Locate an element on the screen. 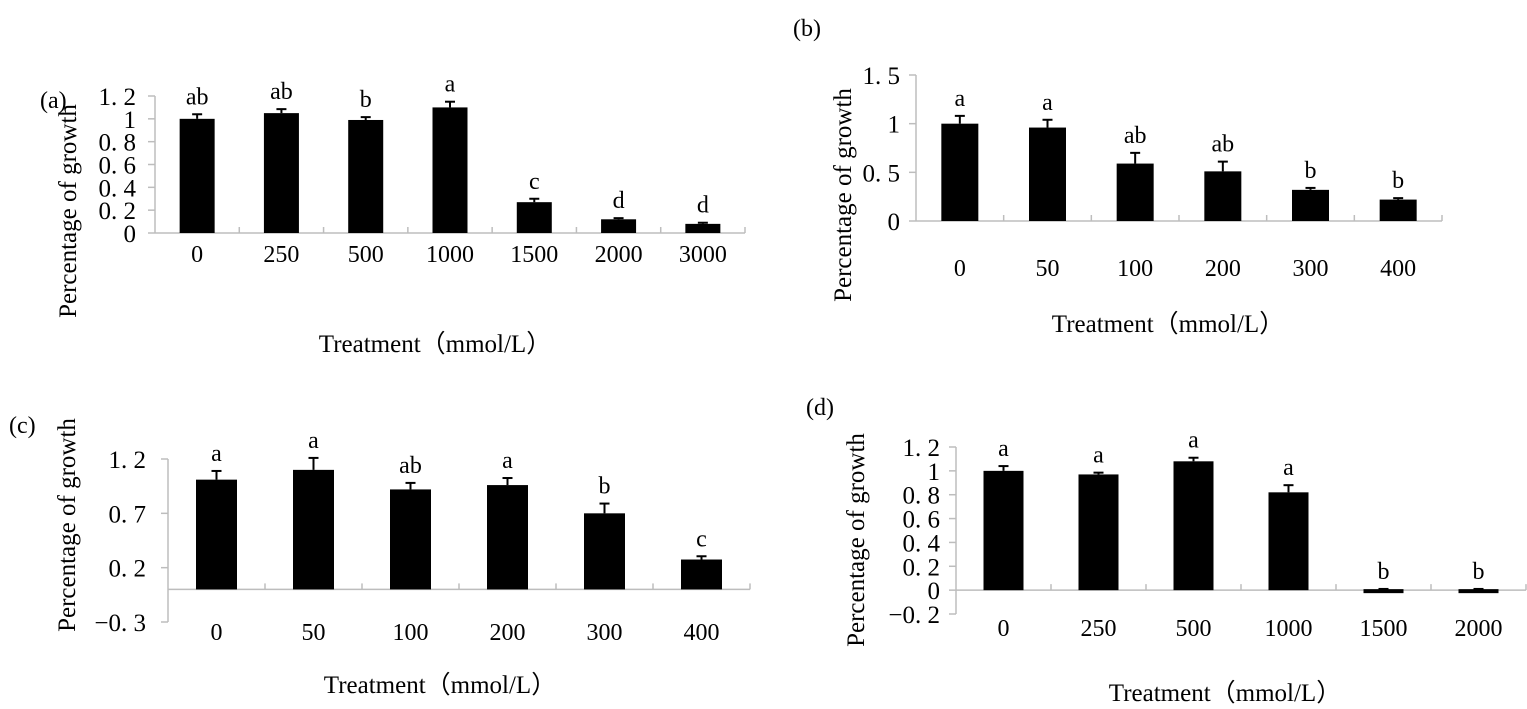  y-tick-label: −0. 2 is located at coordinates (914, 615).